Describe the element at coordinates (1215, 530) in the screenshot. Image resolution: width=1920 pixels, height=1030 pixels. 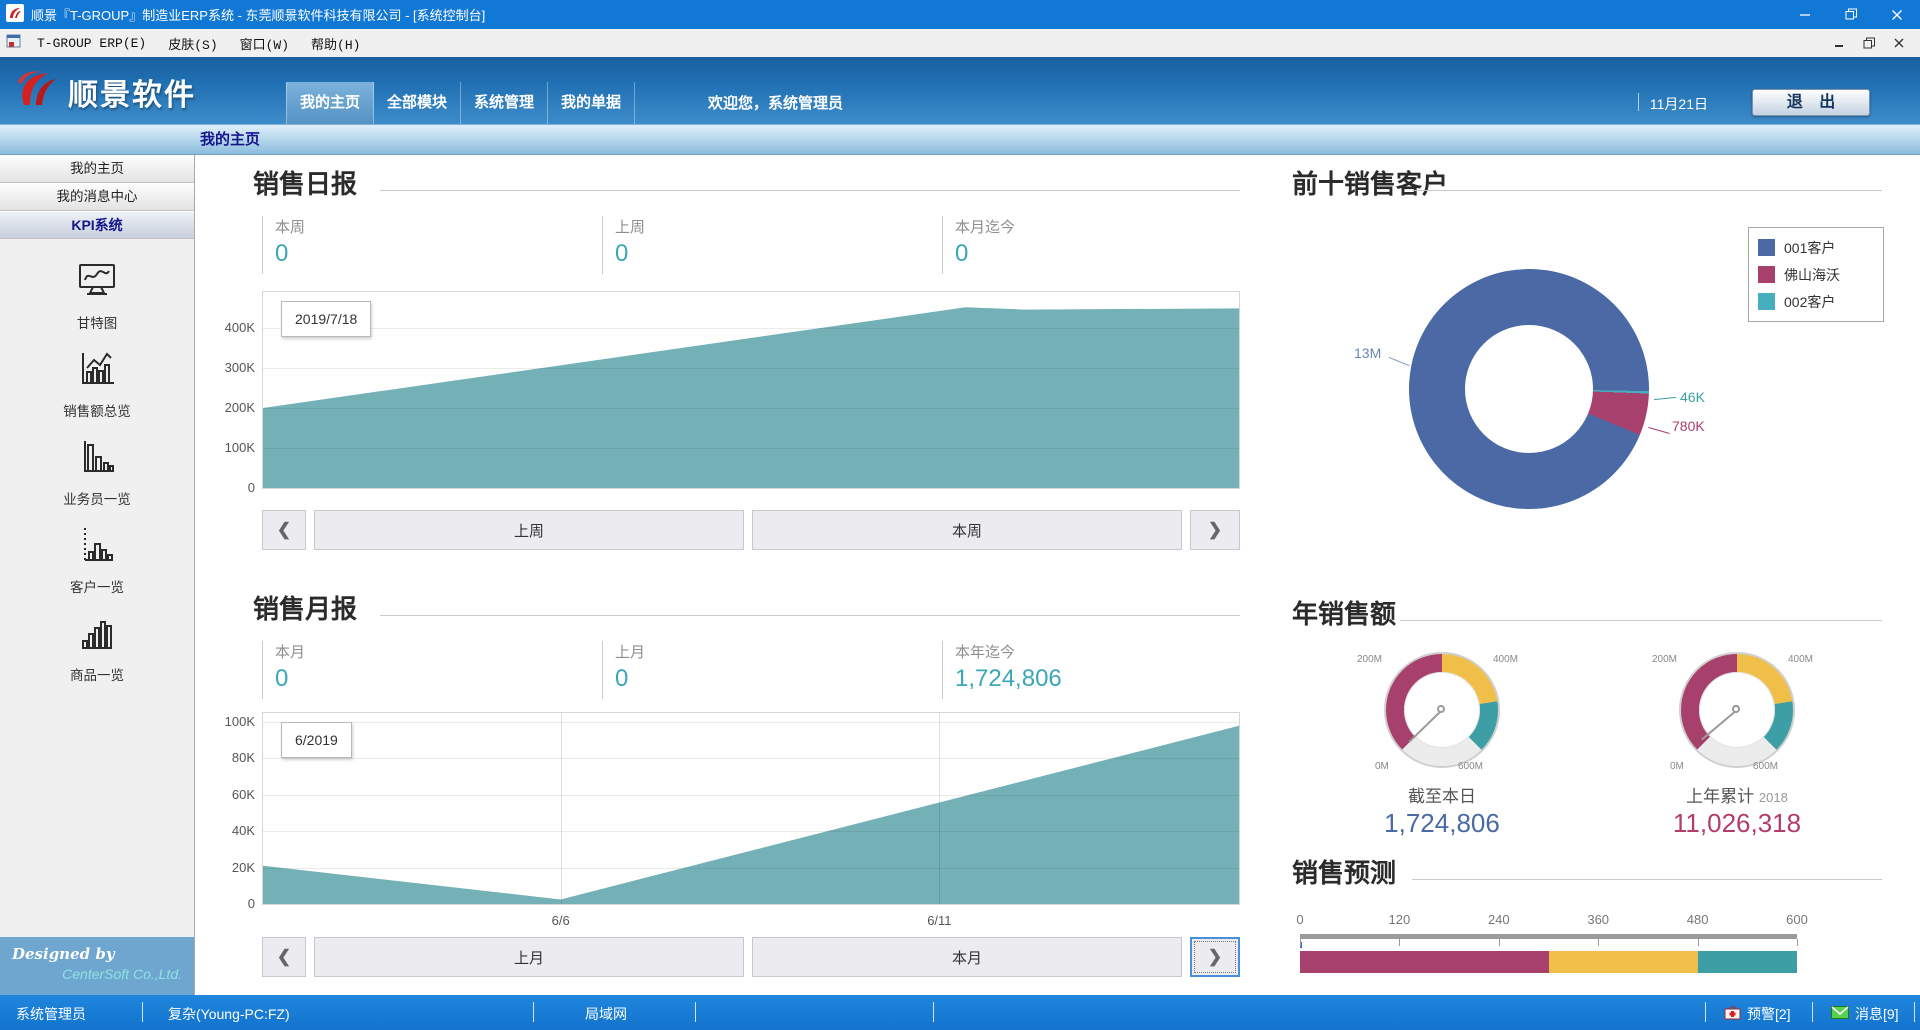
I see `daily-next-button: ❯` at that location.